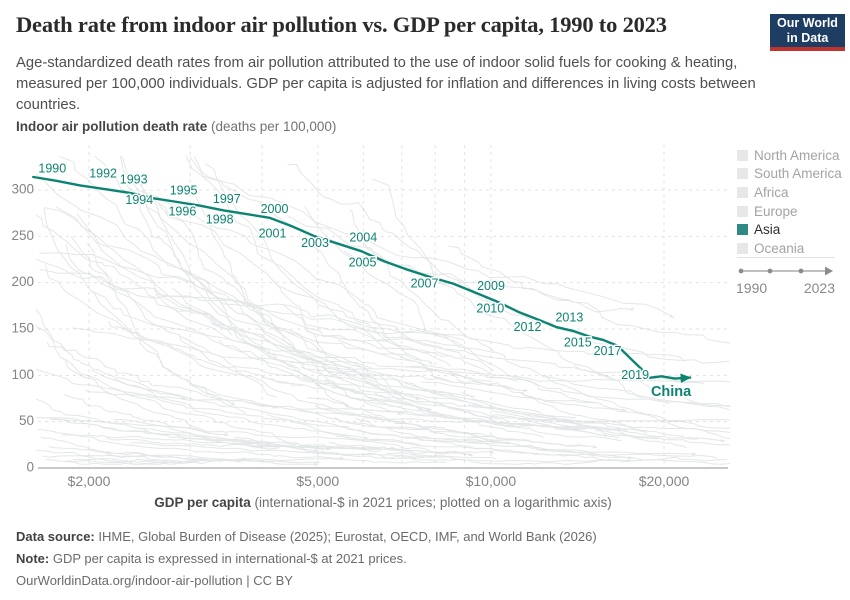 The width and height of the screenshot is (850, 600). I want to click on x-tick-20000: $20,000, so click(664, 481).